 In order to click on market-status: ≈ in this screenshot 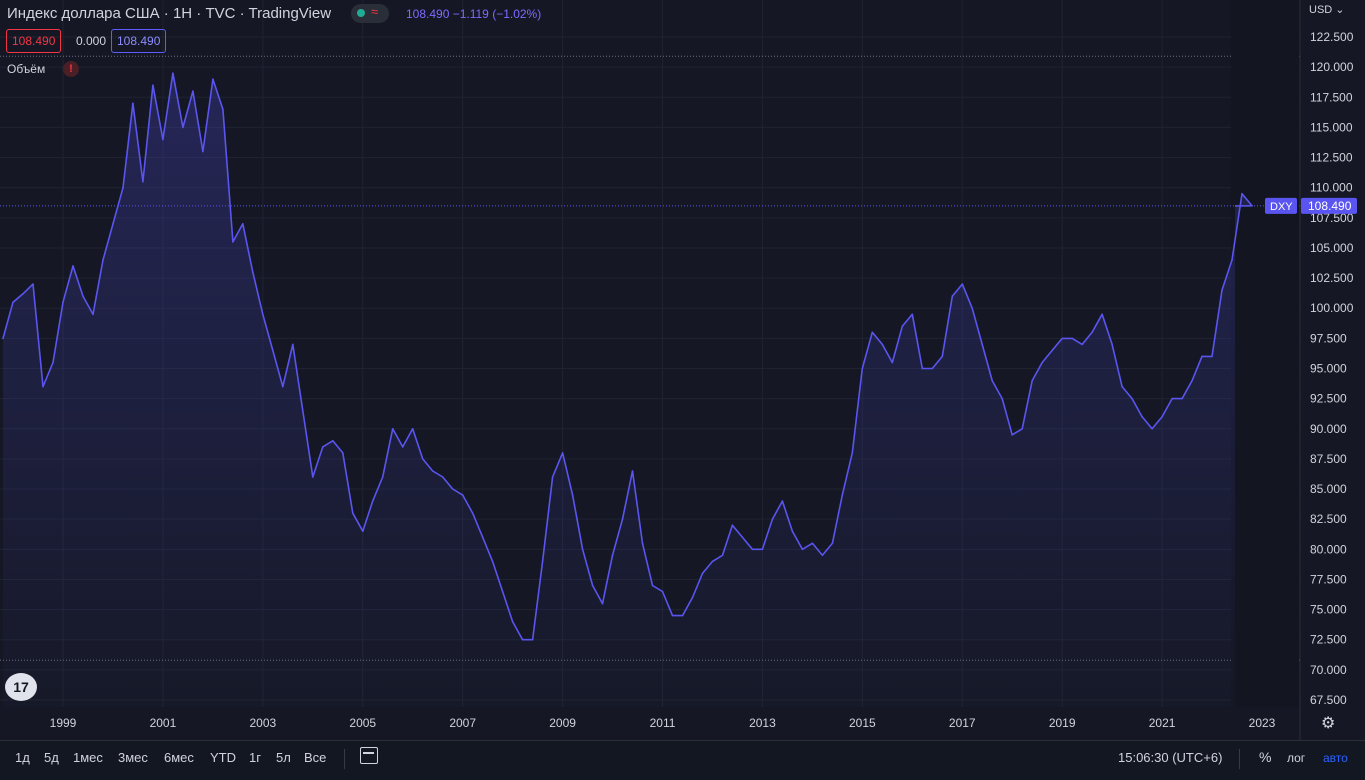, I will do `click(370, 13)`.